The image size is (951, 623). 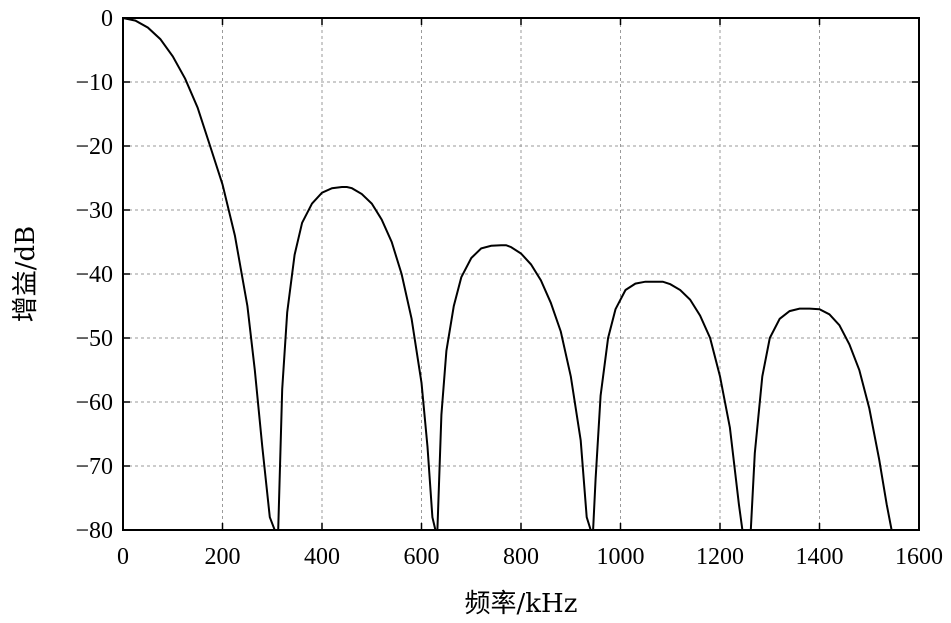 I want to click on y-tick-label: −30, so click(x=94, y=211).